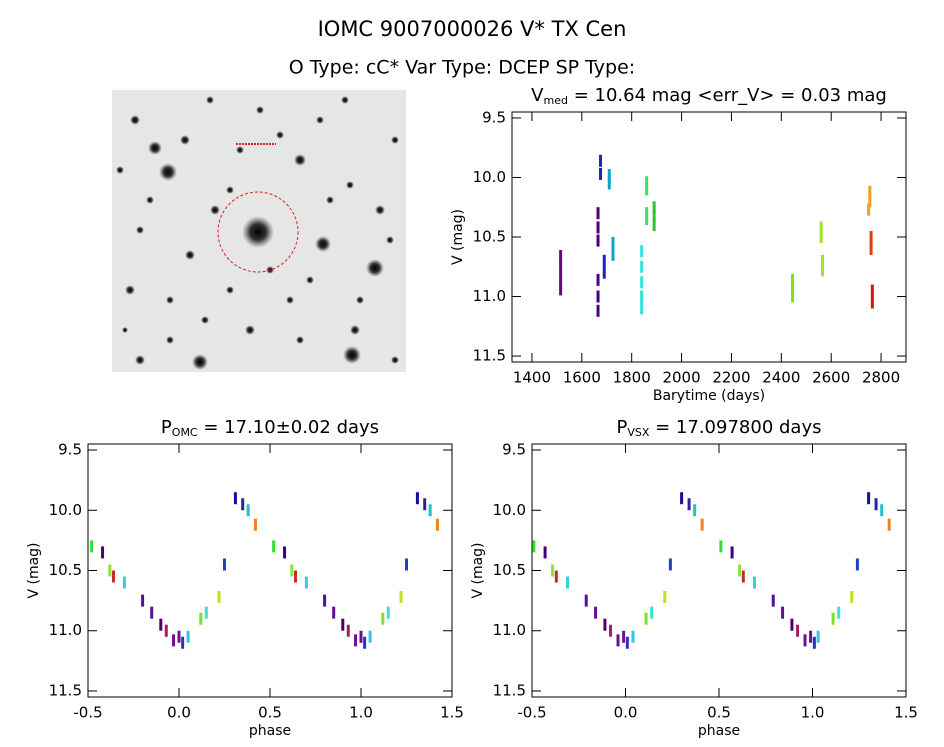  What do you see at coordinates (531, 713) in the screenshot?
I see `x-tick-label: -0.5` at bounding box center [531, 713].